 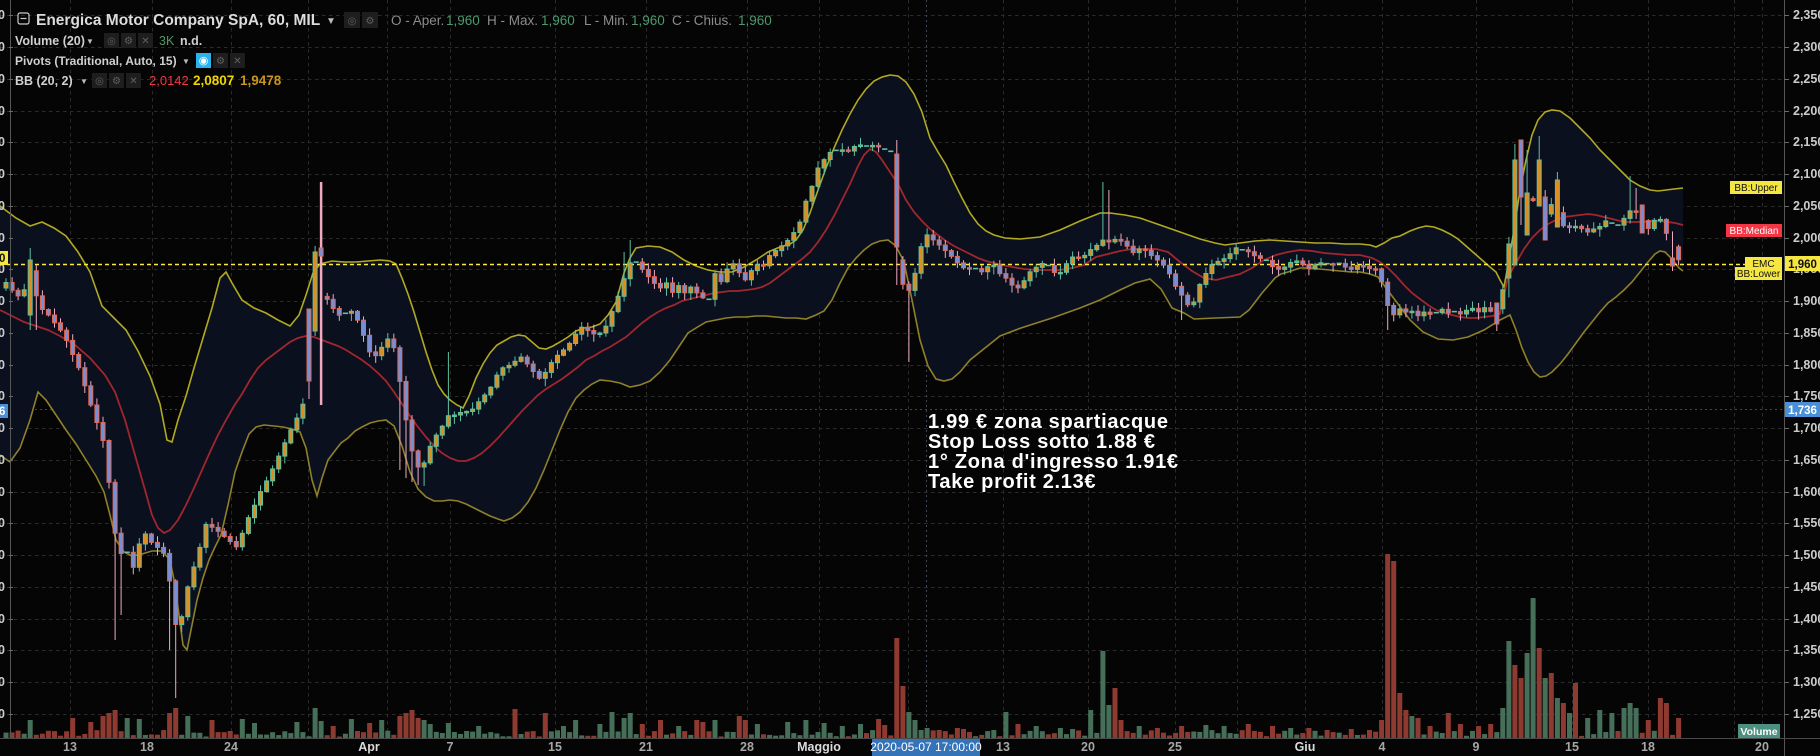 What do you see at coordinates (1802, 411) in the screenshot?
I see `svg-text: 1,736` at bounding box center [1802, 411].